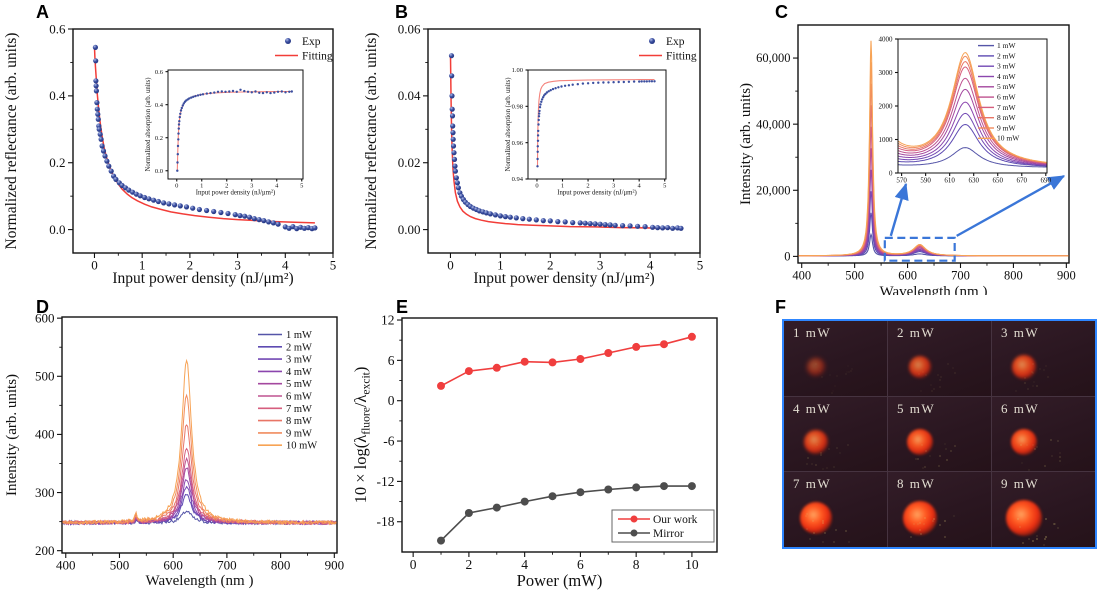 This screenshot has height=597, width=1104. I want to click on power-label: 5 mW, so click(916, 408).